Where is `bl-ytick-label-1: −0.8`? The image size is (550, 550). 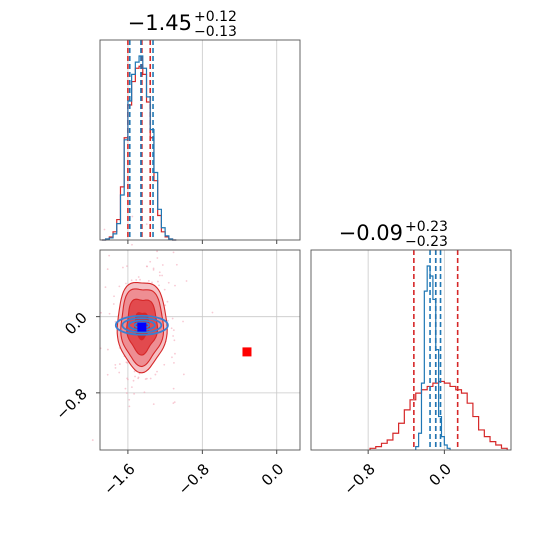
bl-ytick-label-1: −0.8 is located at coordinates (71, 404).